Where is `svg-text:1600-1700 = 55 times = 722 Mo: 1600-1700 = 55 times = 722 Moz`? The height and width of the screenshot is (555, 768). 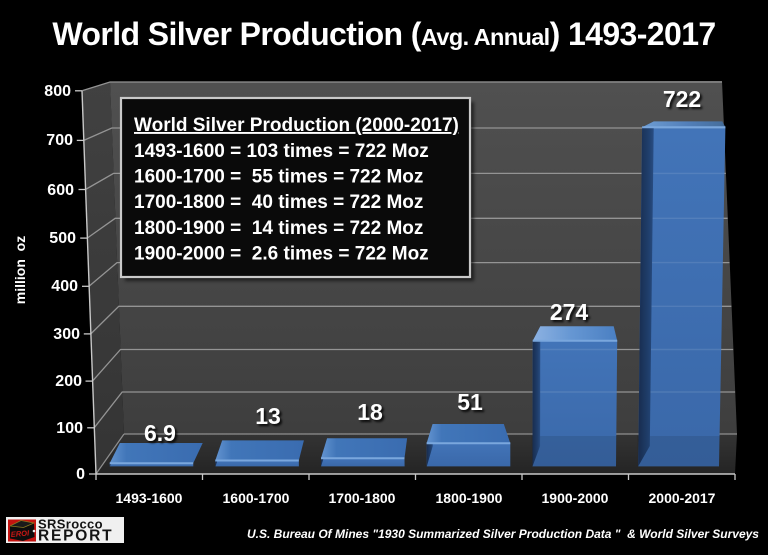 svg-text:1600-1700 = 55 times = 722 Mo: 1600-1700 = 55 times = 722 Moz is located at coordinates (278, 177).